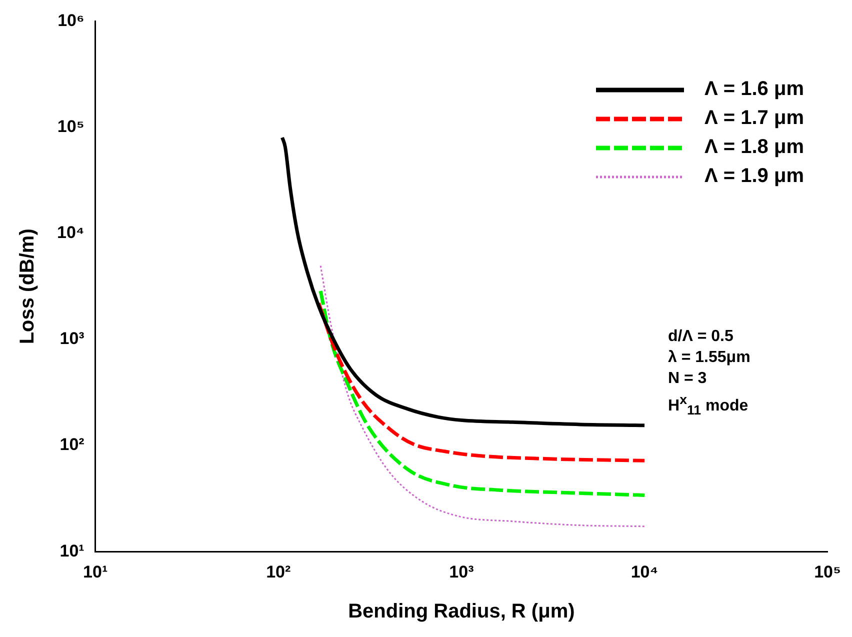 This screenshot has width=852, height=637. Describe the element at coordinates (72, 338) in the screenshot. I see `y-tick-label: 10³` at that location.